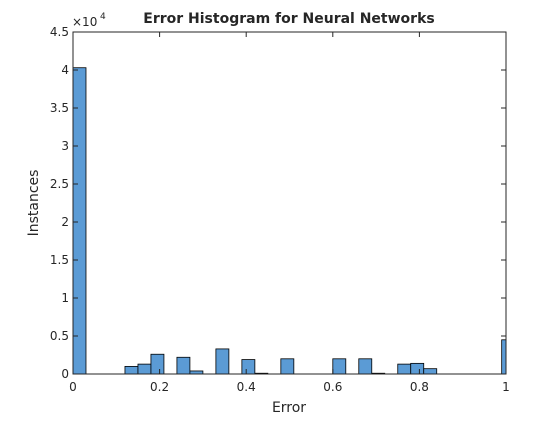 The image size is (560, 424). What do you see at coordinates (506, 387) in the screenshot?
I see `x-tick-label: 1` at bounding box center [506, 387].